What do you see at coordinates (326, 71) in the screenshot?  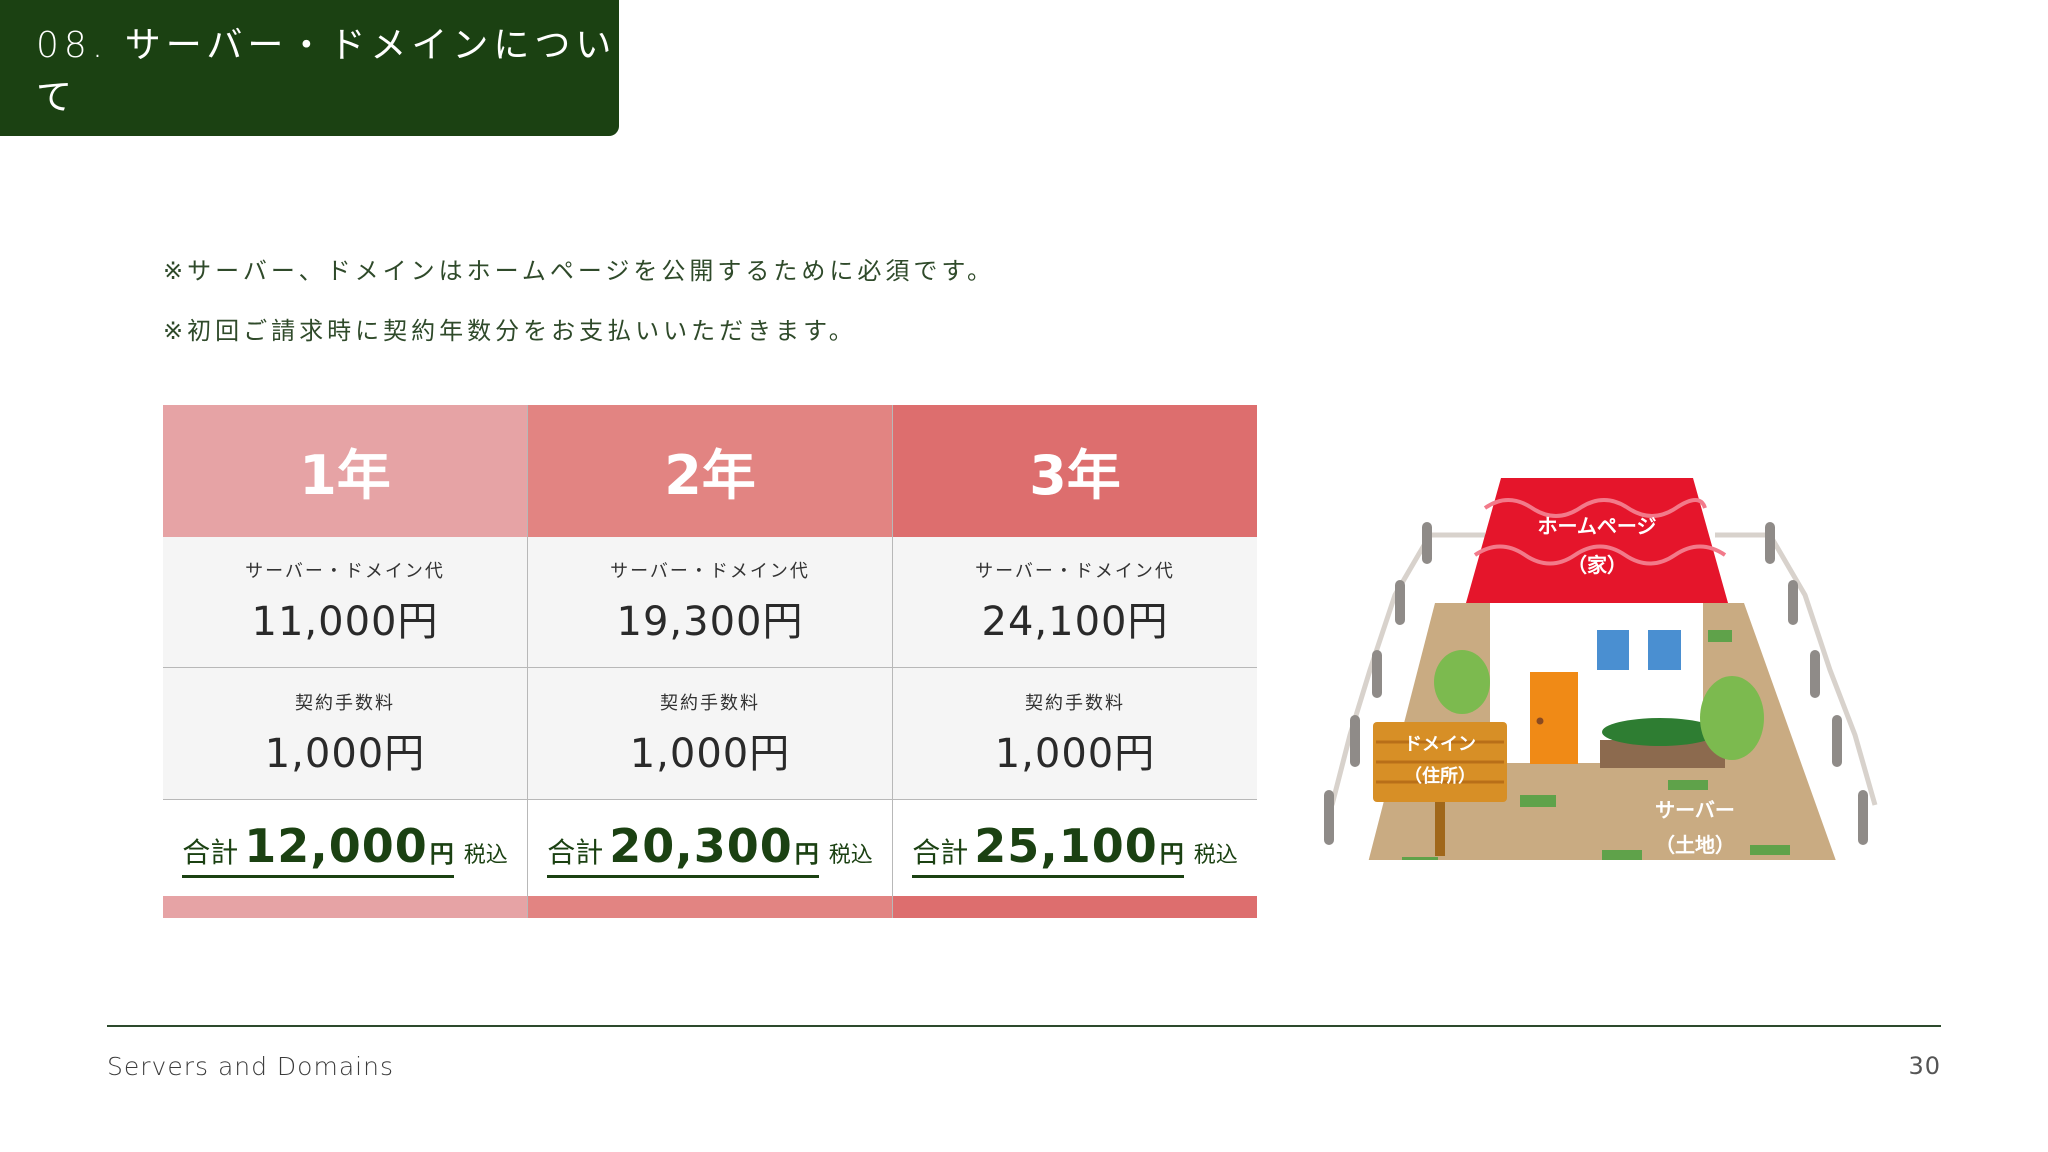 I see `page-title: 08. サーバー・ドメインについて` at bounding box center [326, 71].